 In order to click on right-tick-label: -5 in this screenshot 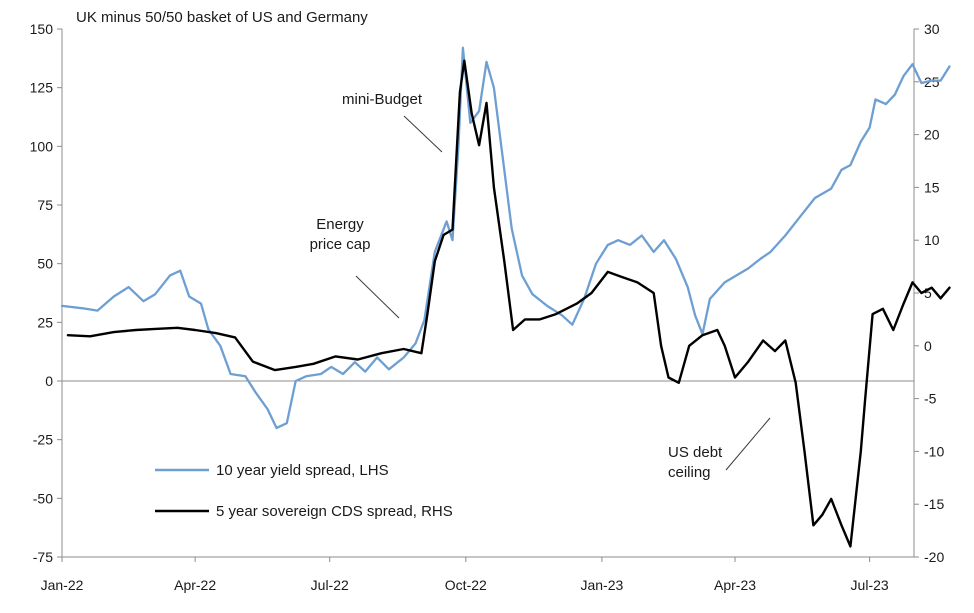, I will do `click(930, 399)`.